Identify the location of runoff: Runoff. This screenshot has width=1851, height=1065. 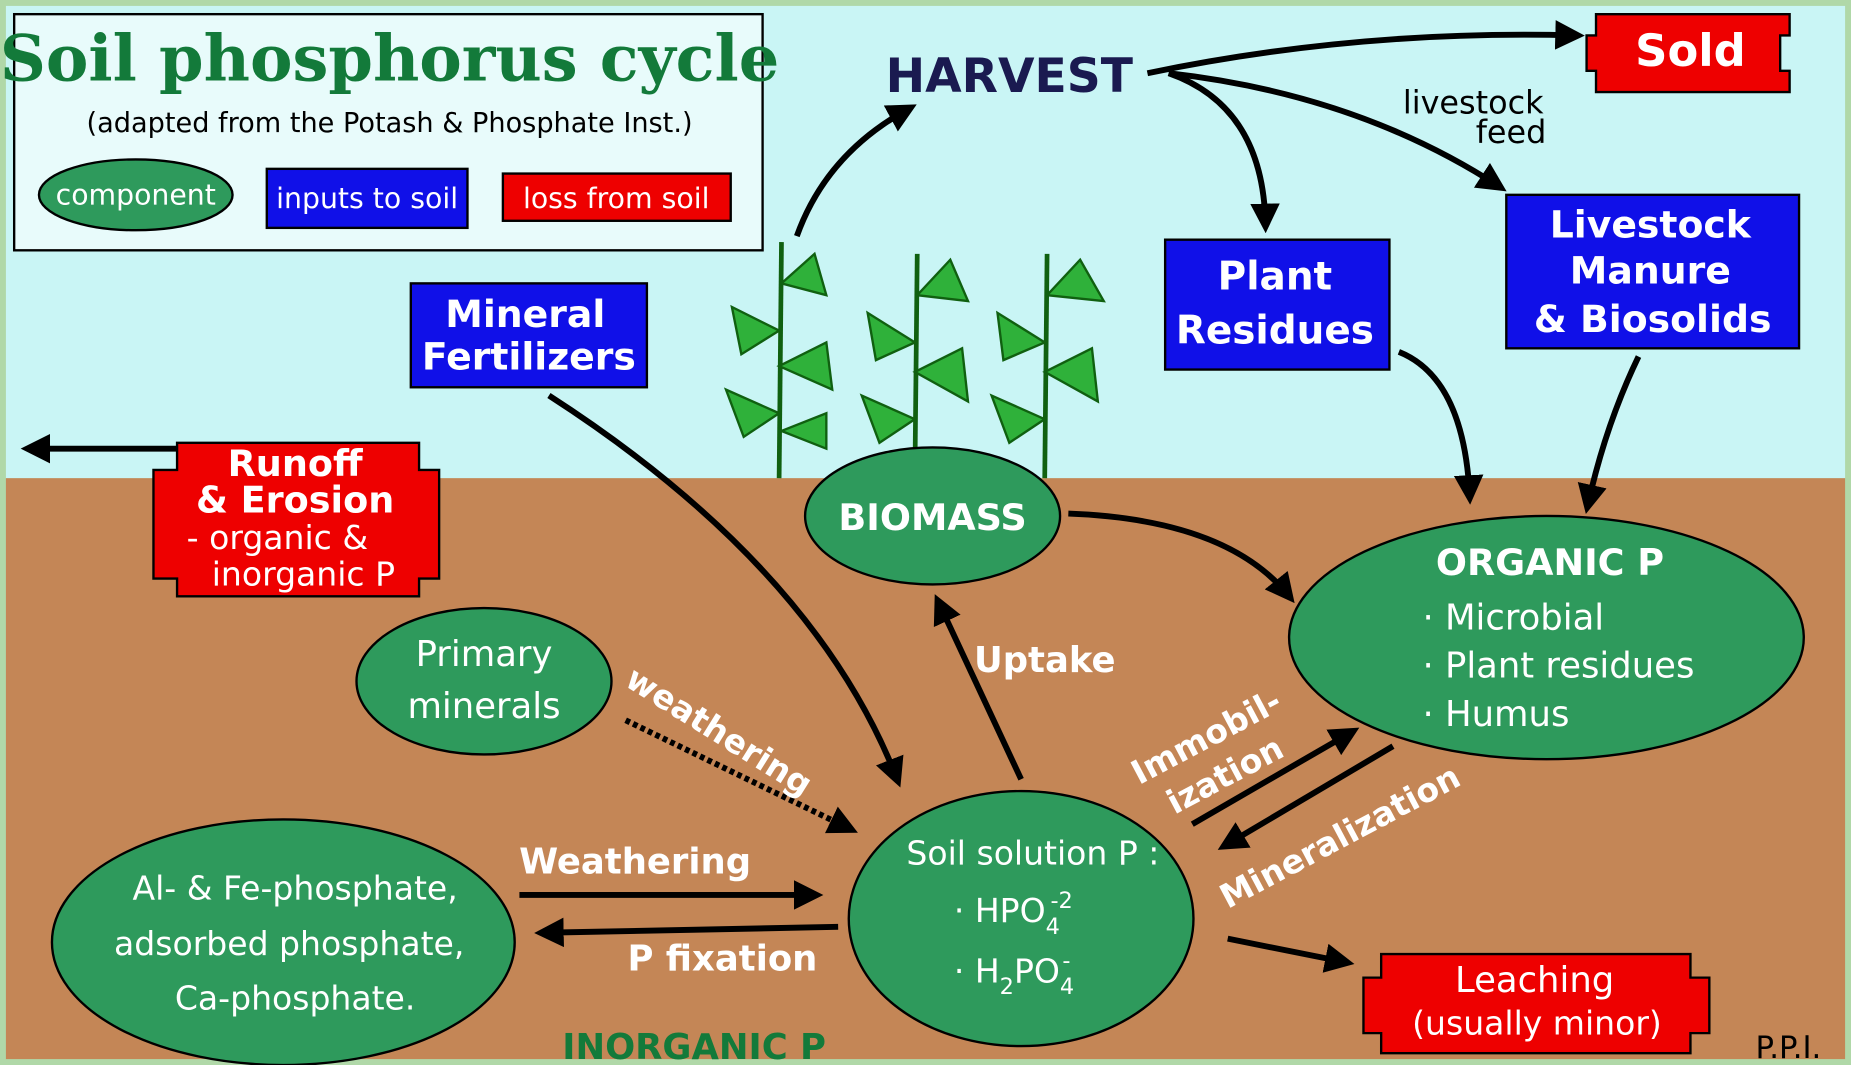
(295, 463).